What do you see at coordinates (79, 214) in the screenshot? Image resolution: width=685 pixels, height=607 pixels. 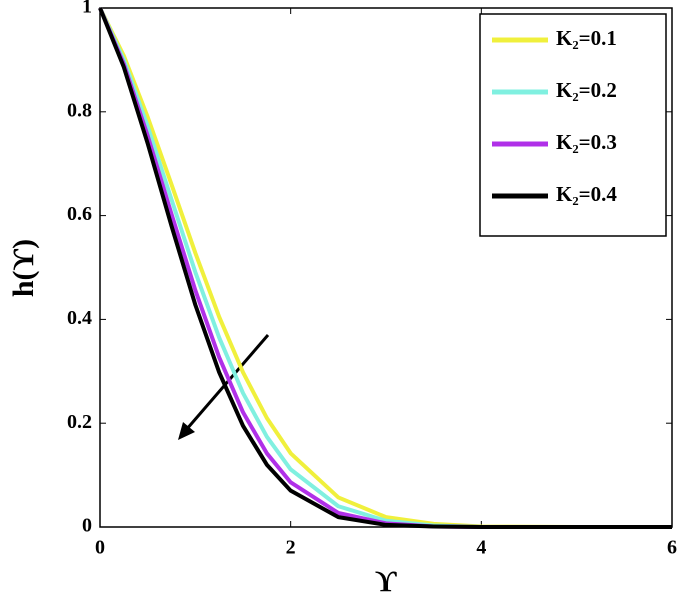 I see `y-tick-label: 0.6` at bounding box center [79, 214].